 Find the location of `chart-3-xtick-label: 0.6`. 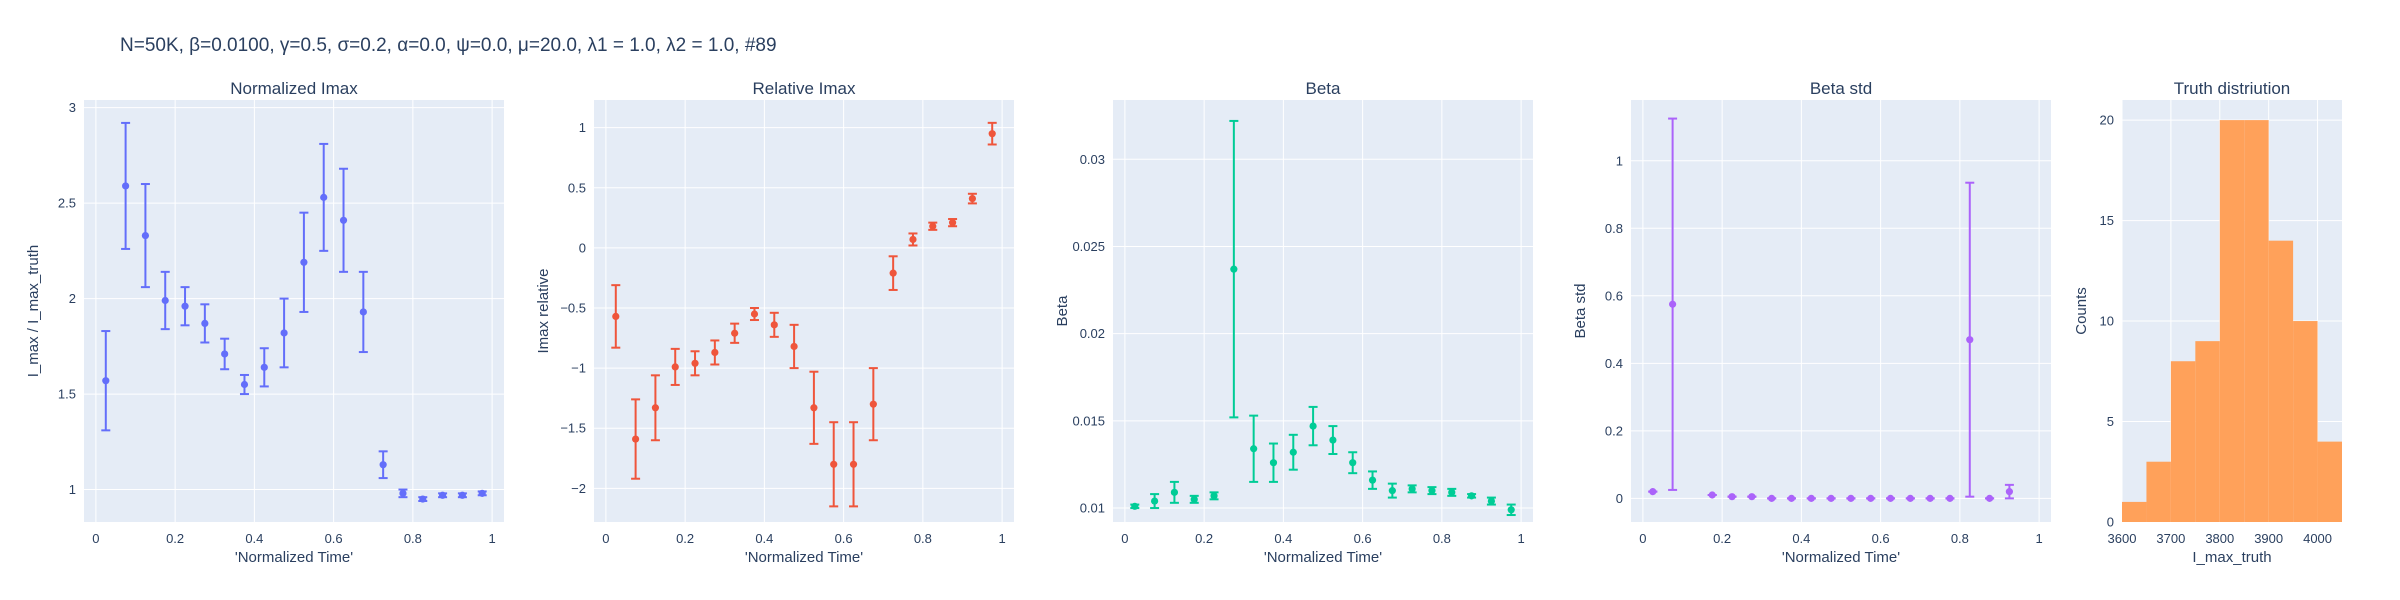

chart-3-xtick-label: 0.6 is located at coordinates (1363, 538).